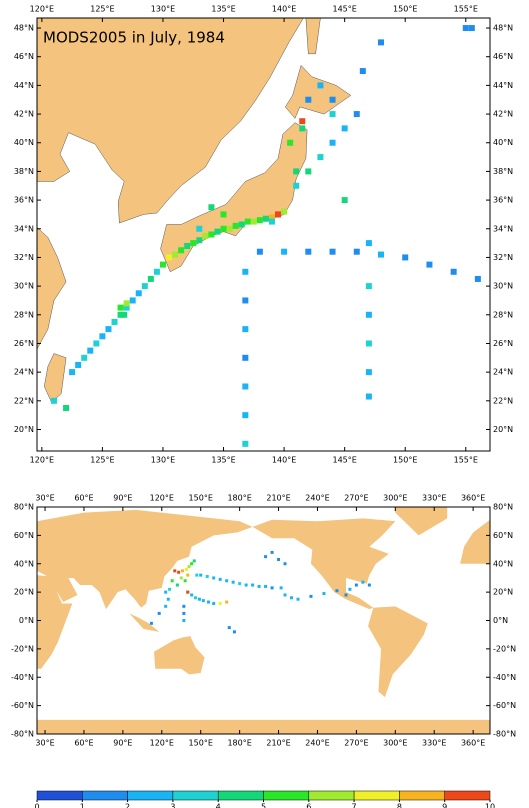 This screenshot has width=529, height=808. What do you see at coordinates (356, 743) in the screenshot?
I see `x-tick-label: 270°E` at bounding box center [356, 743].